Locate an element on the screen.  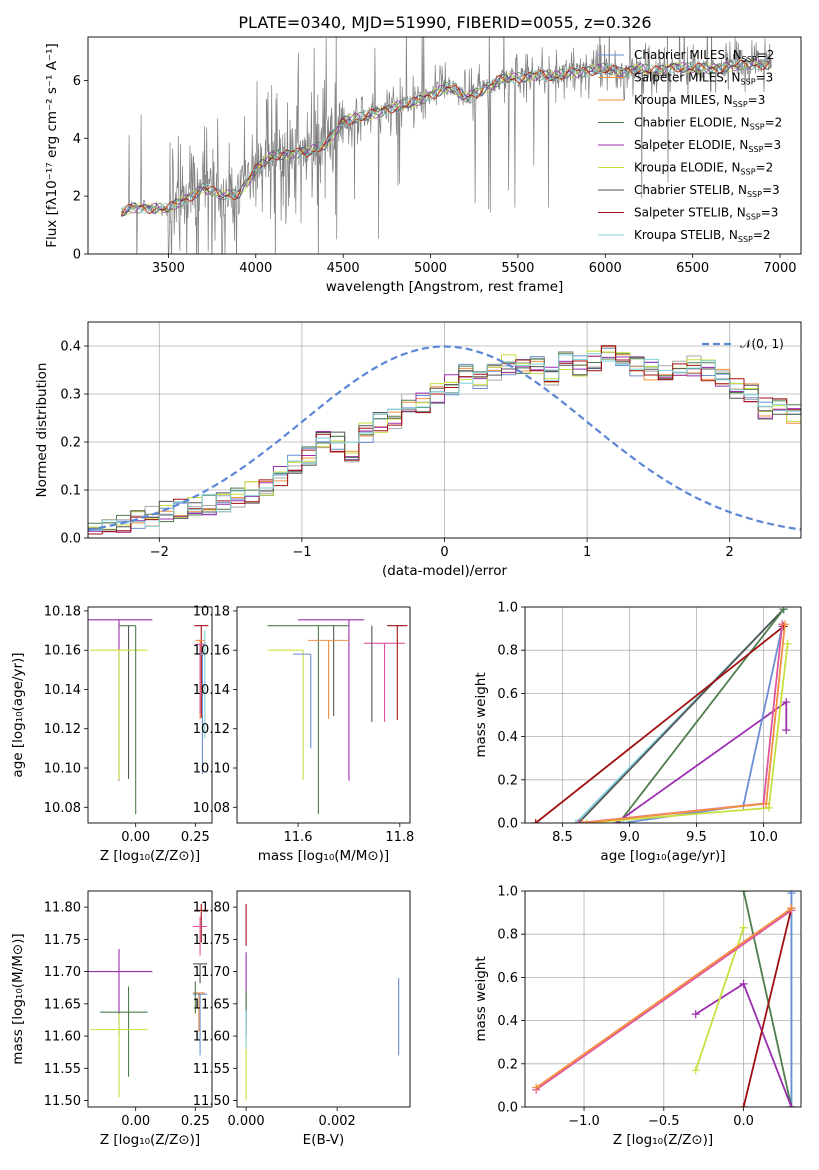
residuals-ytick-label: 0.0 is located at coordinates (70, 539).